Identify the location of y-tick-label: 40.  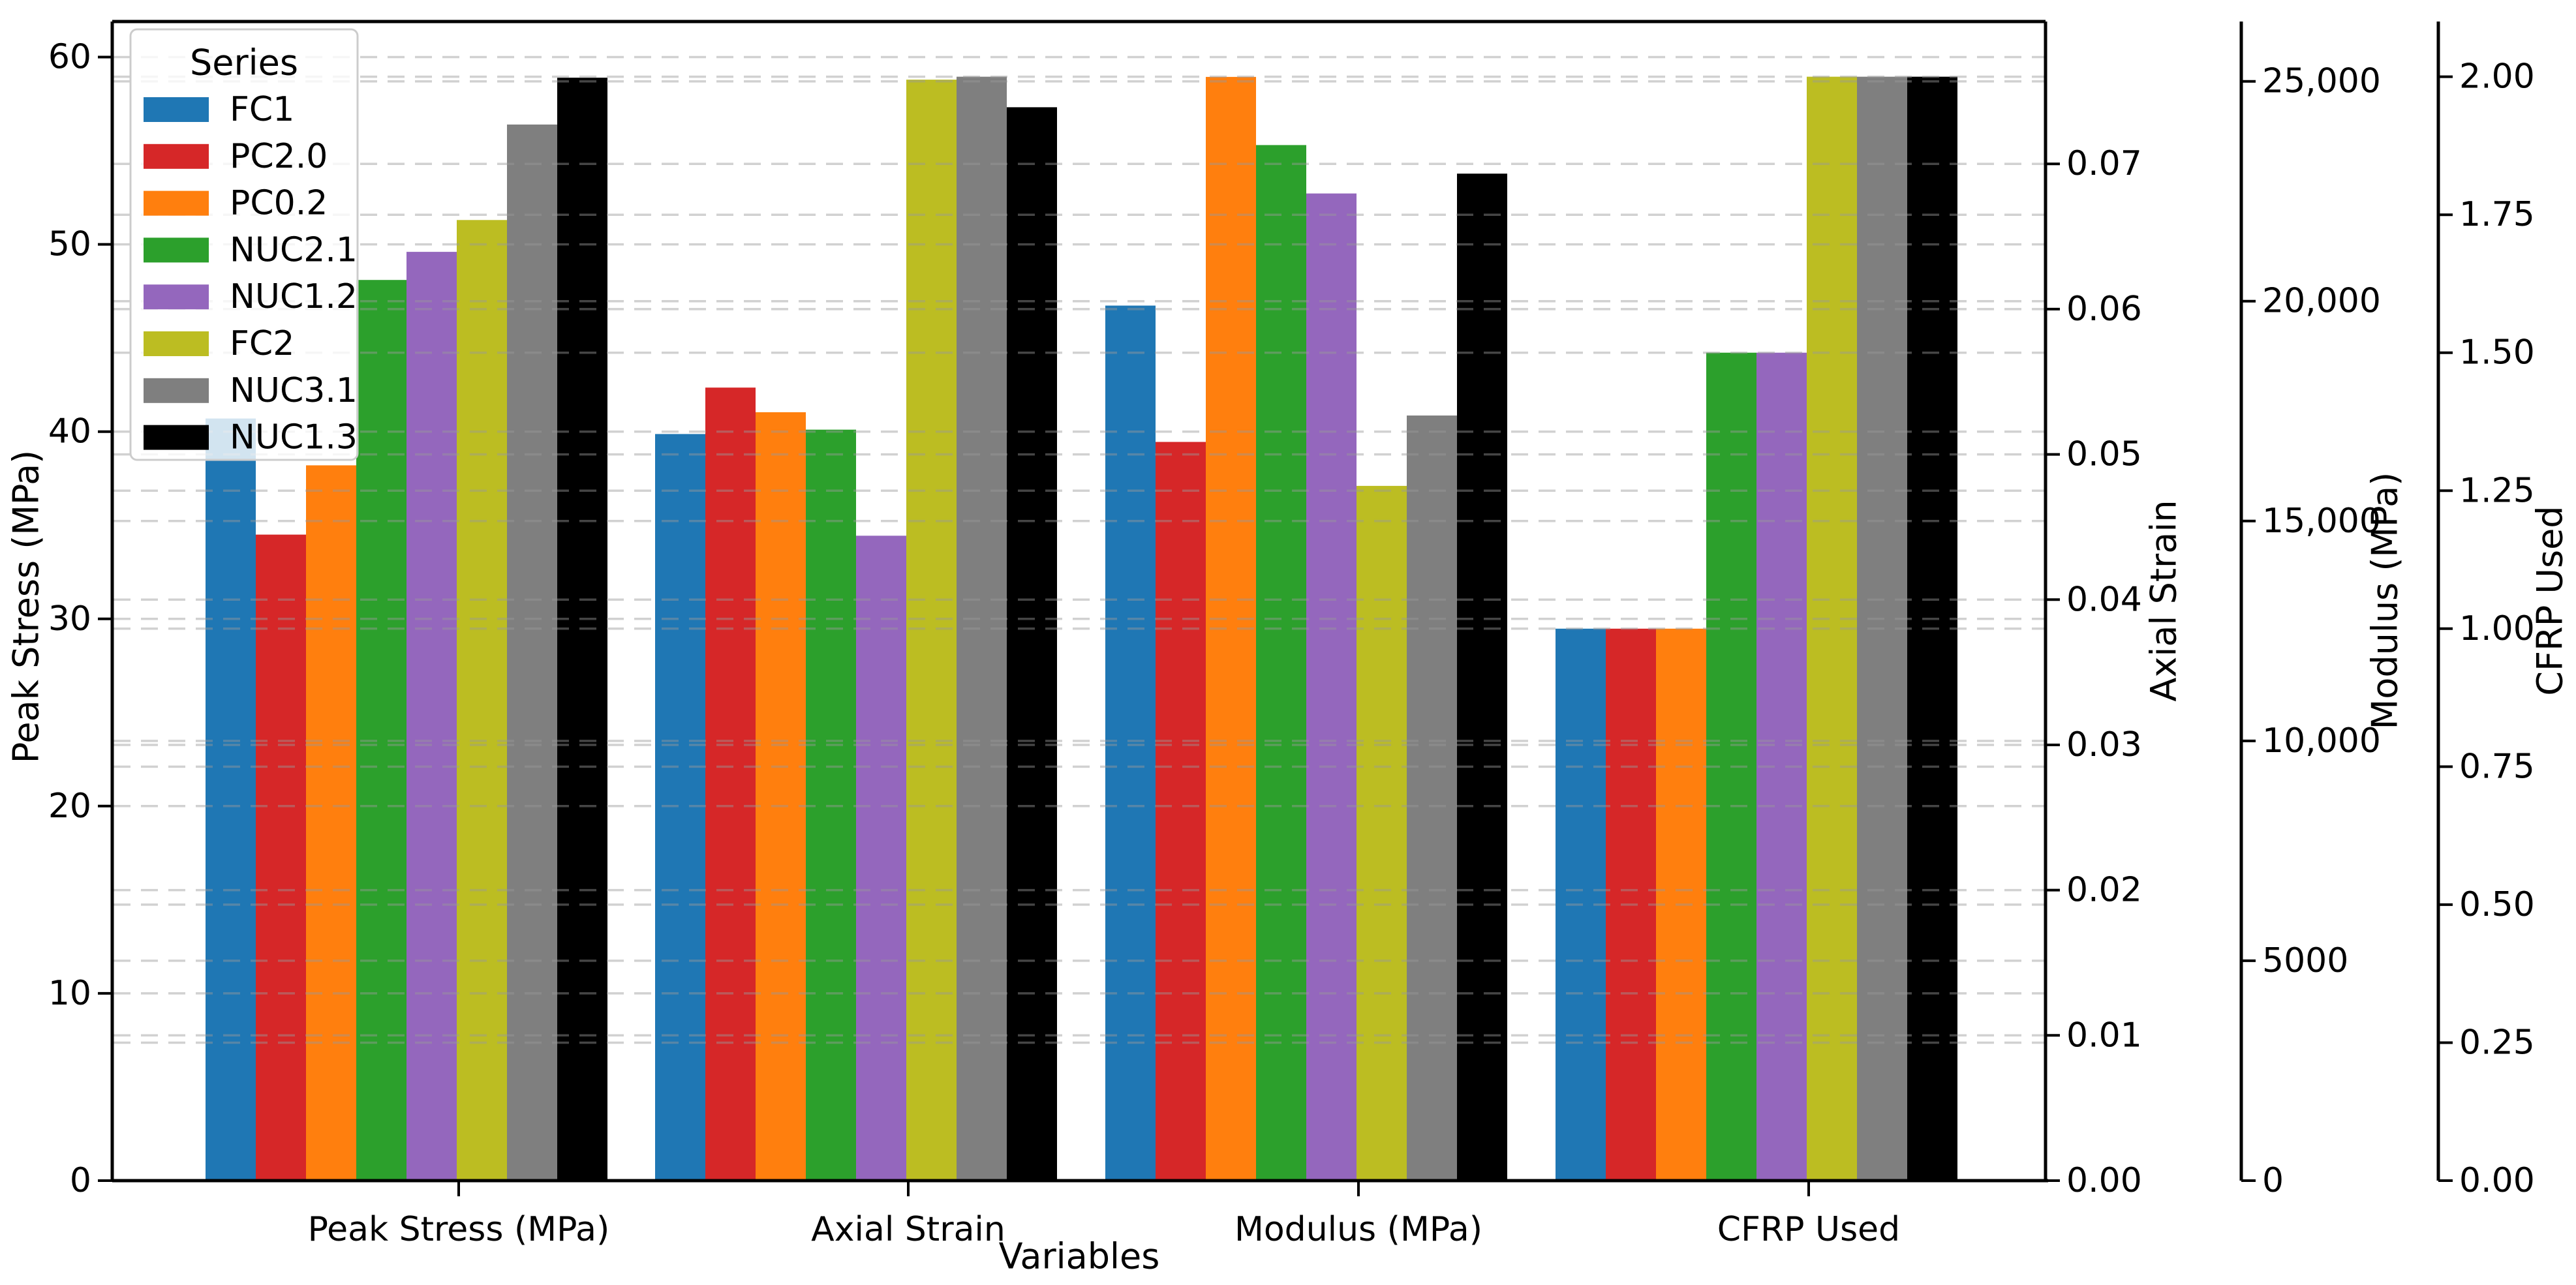
(69, 431).